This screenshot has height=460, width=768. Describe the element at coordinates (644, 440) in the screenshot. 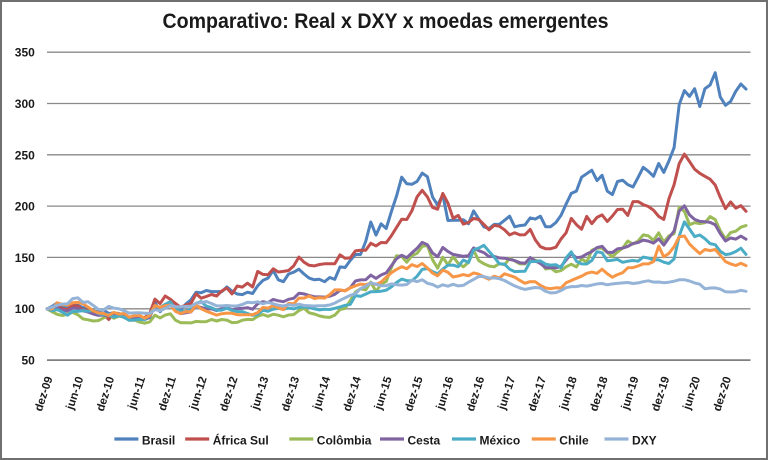

I see `svg-text: DXY` at that location.